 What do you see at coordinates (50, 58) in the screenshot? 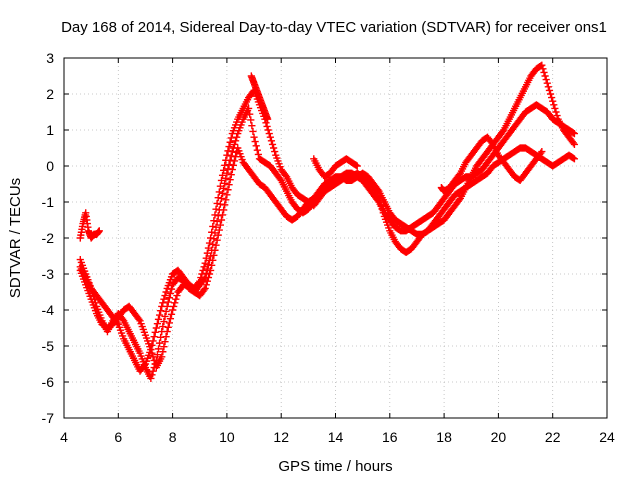
I see `y-tick-label: 3` at bounding box center [50, 58].